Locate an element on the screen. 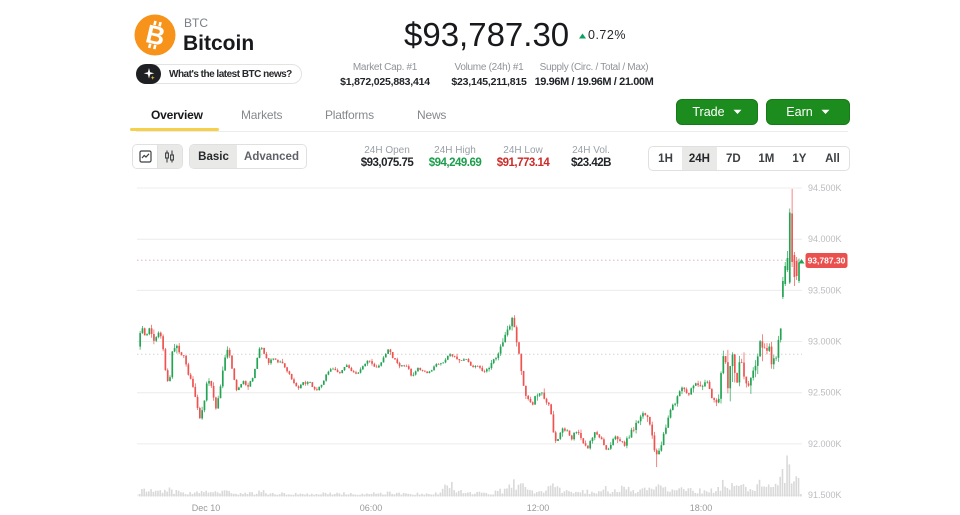  svg-text: Dec 10 is located at coordinates (206, 508).